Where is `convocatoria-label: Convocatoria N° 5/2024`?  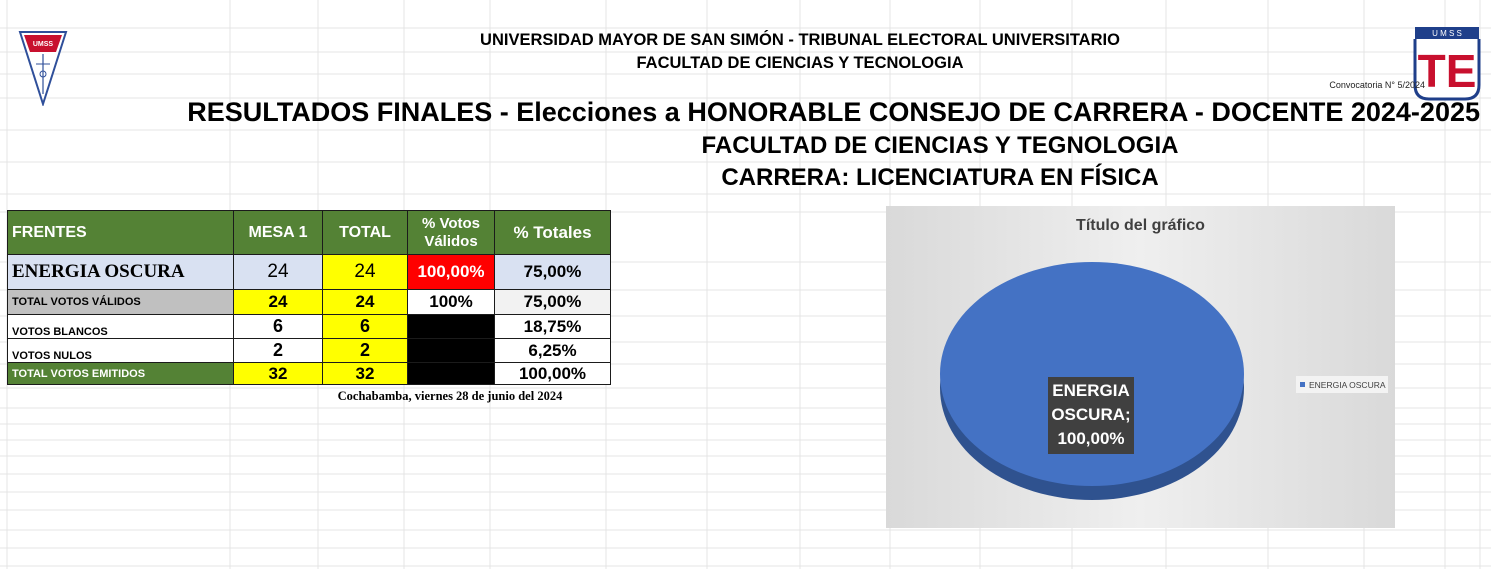
convocatoria-label: Convocatoria N° 5/2024 is located at coordinates (1377, 85).